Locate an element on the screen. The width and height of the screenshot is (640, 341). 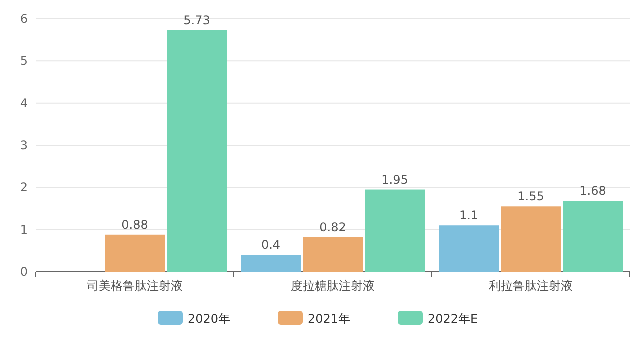
y-tick-label: 6 is located at coordinates (24, 19).